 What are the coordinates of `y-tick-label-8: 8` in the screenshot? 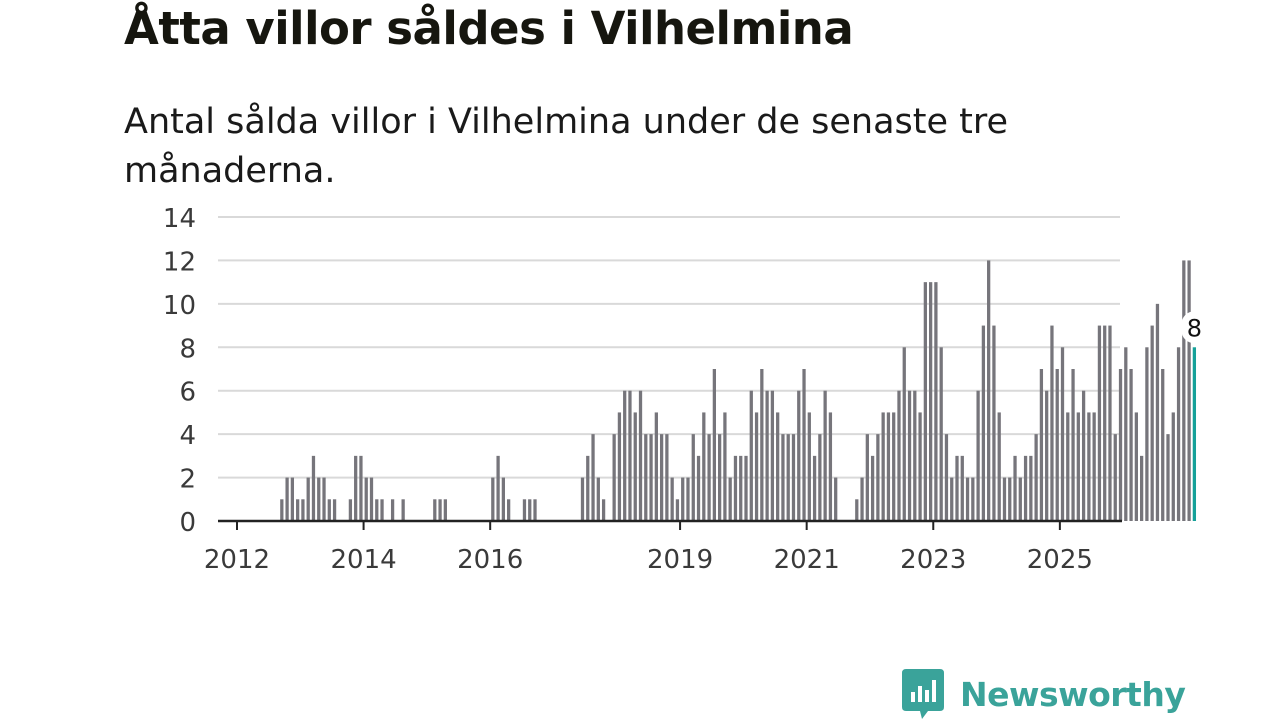 It's located at (187, 349).